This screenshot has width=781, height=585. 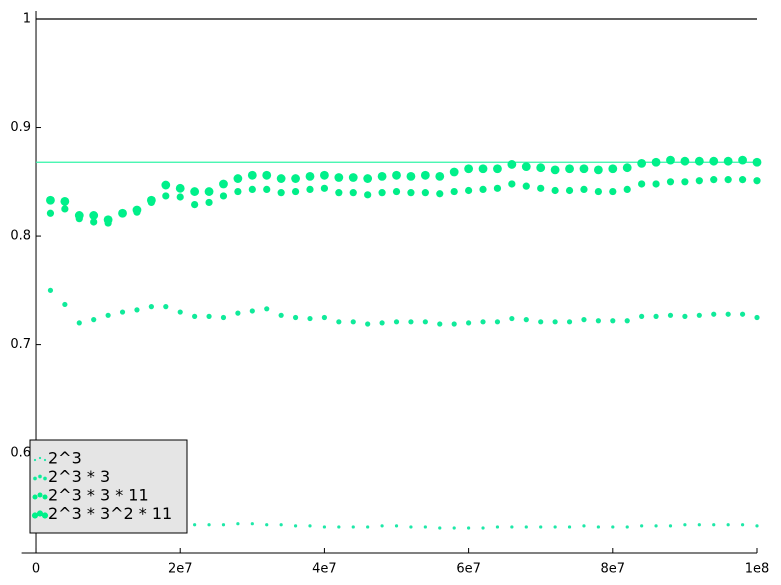 I want to click on x-tick-label: 4e7, so click(x=324, y=569).